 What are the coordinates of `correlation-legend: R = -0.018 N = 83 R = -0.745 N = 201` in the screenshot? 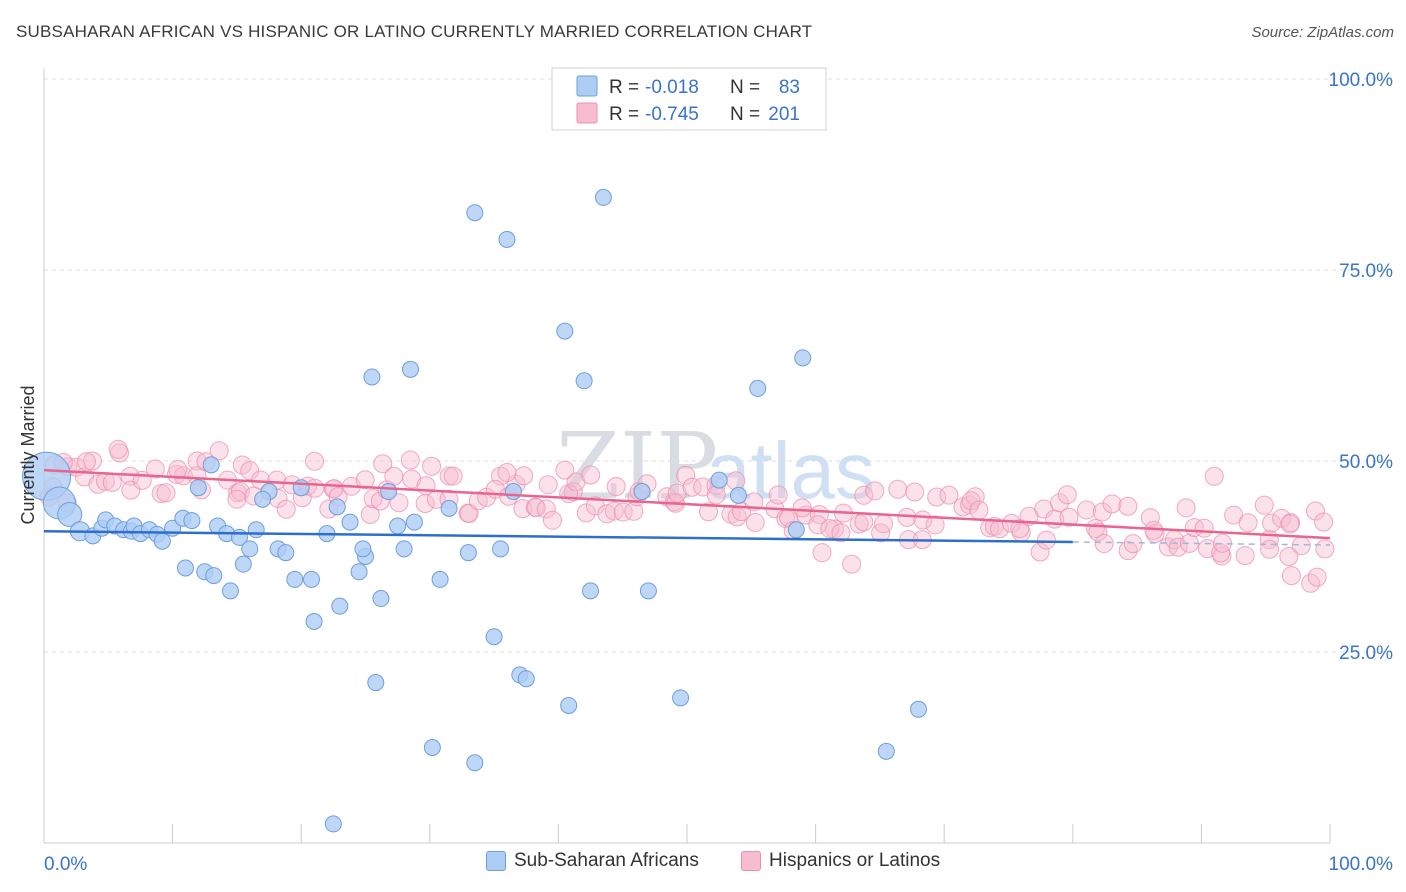 It's located at (689, 99).